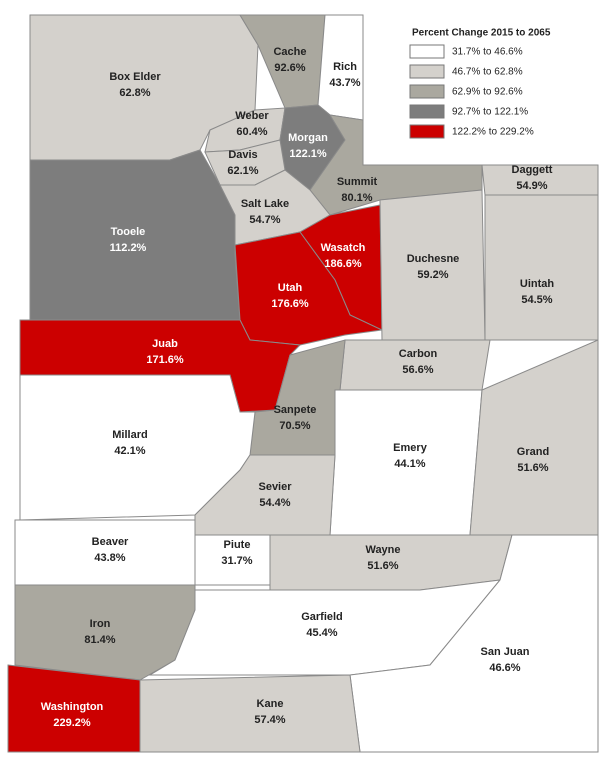 The width and height of the screenshot is (613, 763). Describe the element at coordinates (433, 259) in the screenshot. I see `county-name: Duchesne` at that location.